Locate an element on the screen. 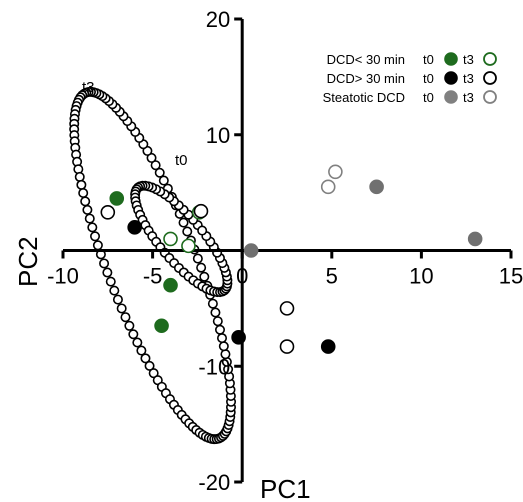 The height and width of the screenshot is (502, 523). x-axis-title: PC1 is located at coordinates (285, 488).